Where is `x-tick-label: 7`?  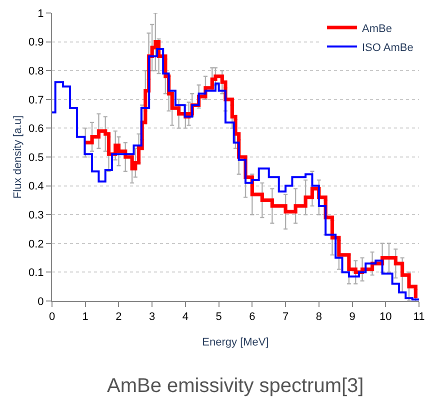 x-tick-label: 7 is located at coordinates (285, 317).